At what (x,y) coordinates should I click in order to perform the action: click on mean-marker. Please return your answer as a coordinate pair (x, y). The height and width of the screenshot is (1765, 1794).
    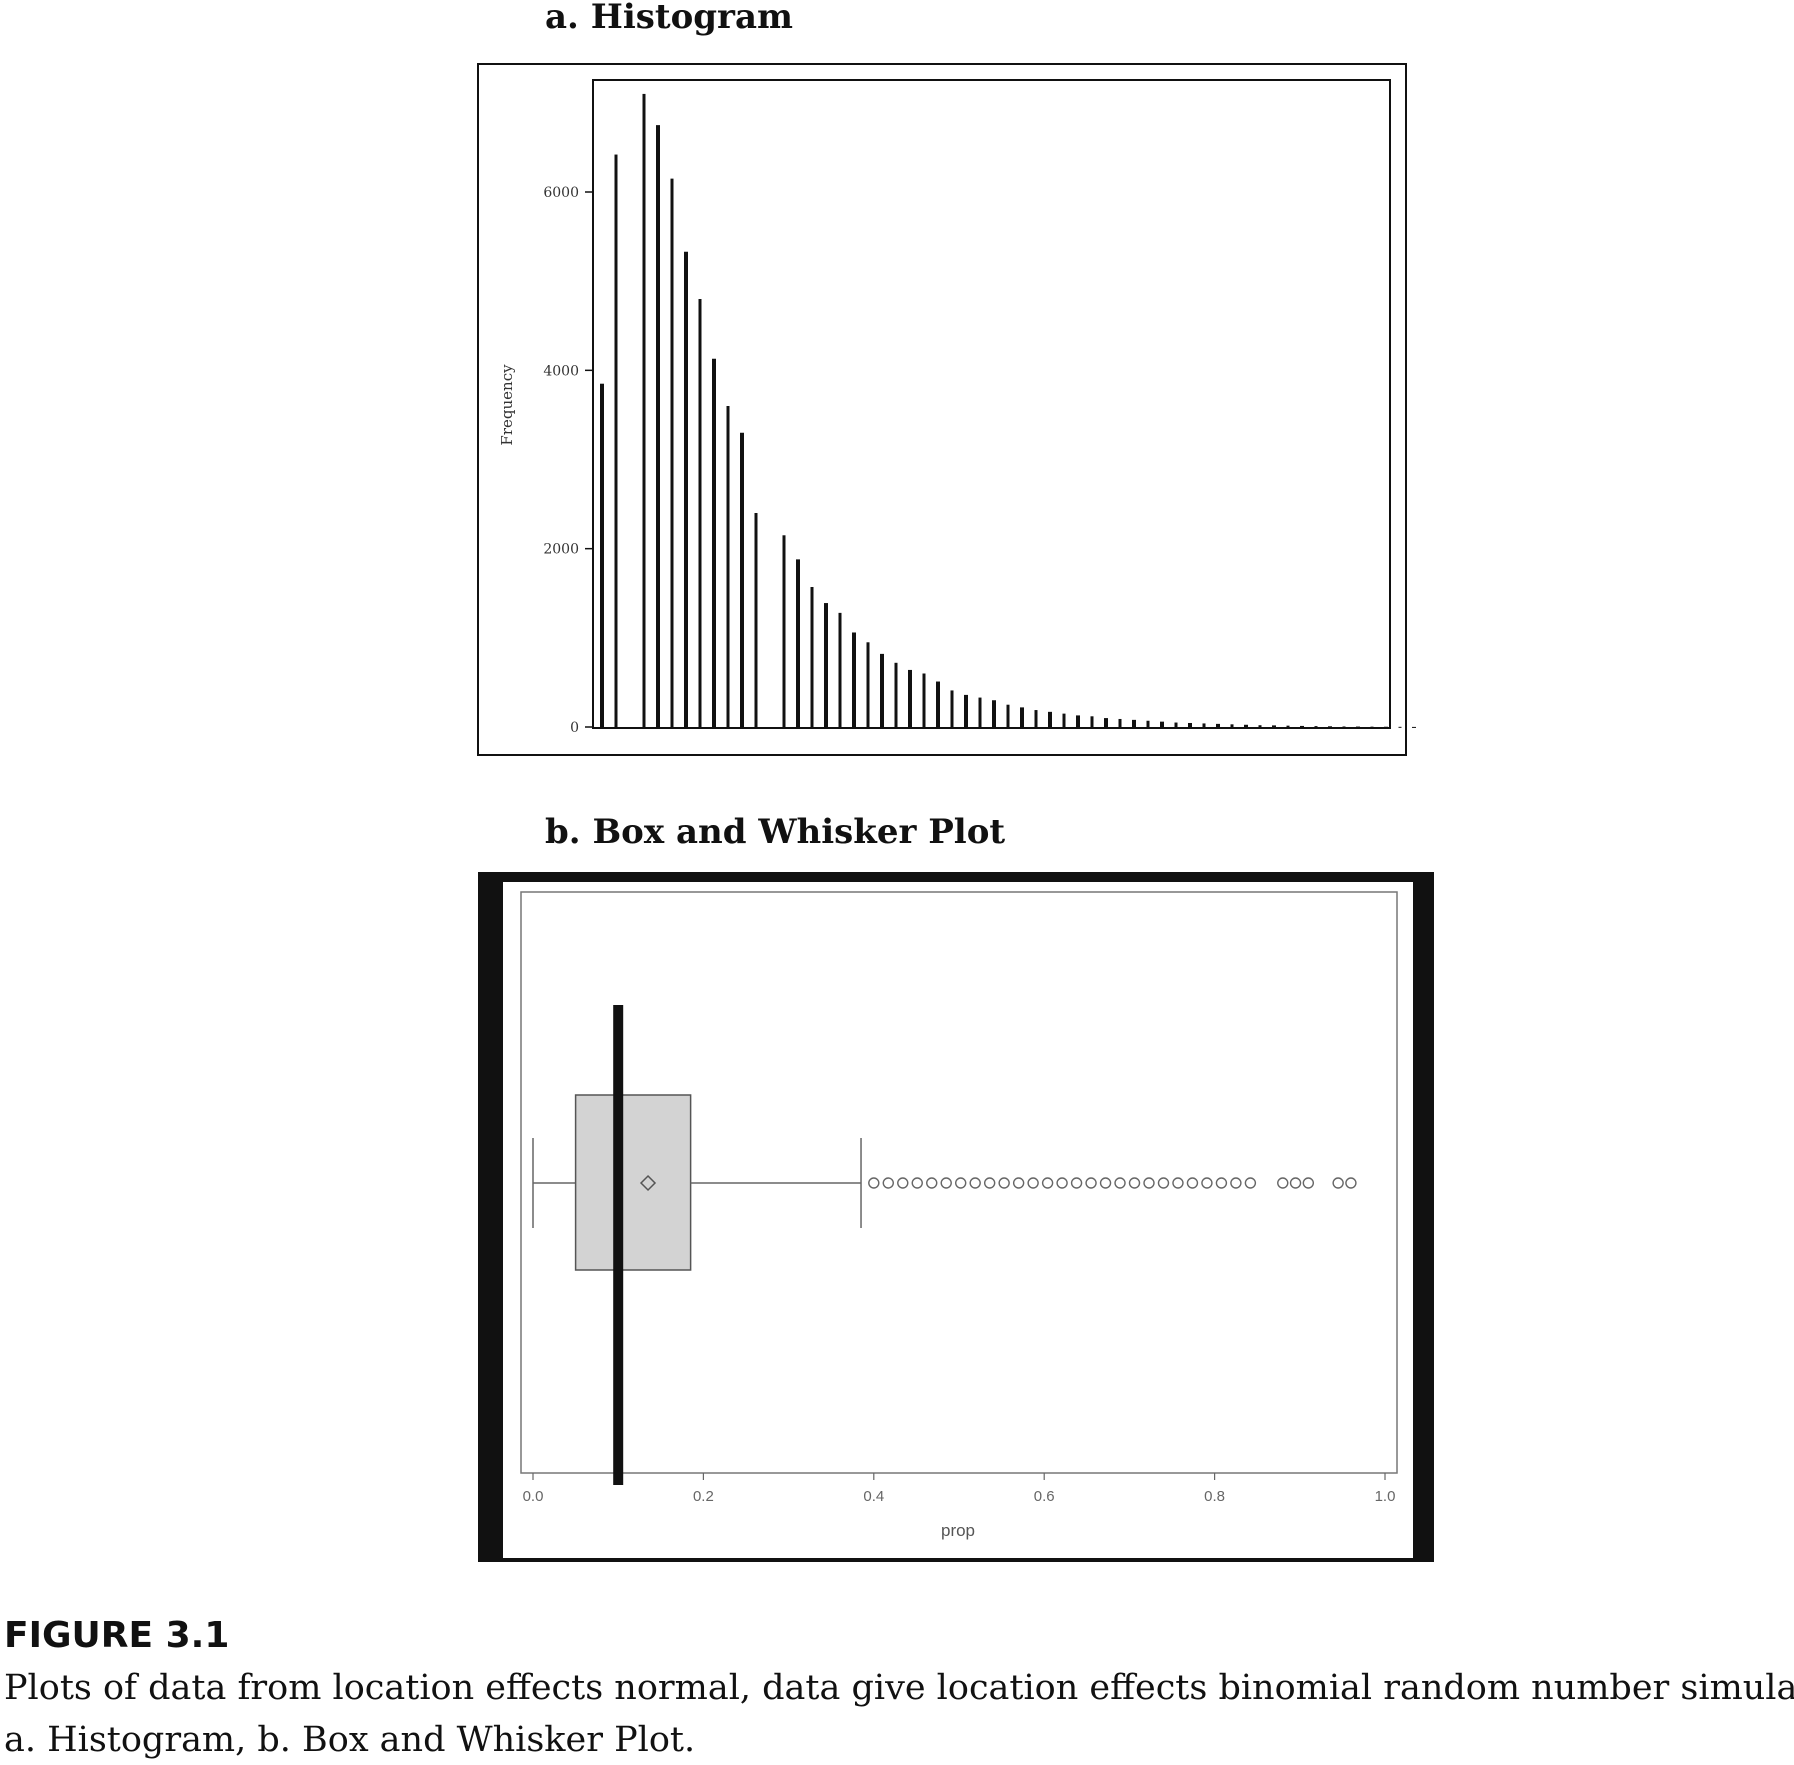
    Looking at the image, I should click on (648, 1183).